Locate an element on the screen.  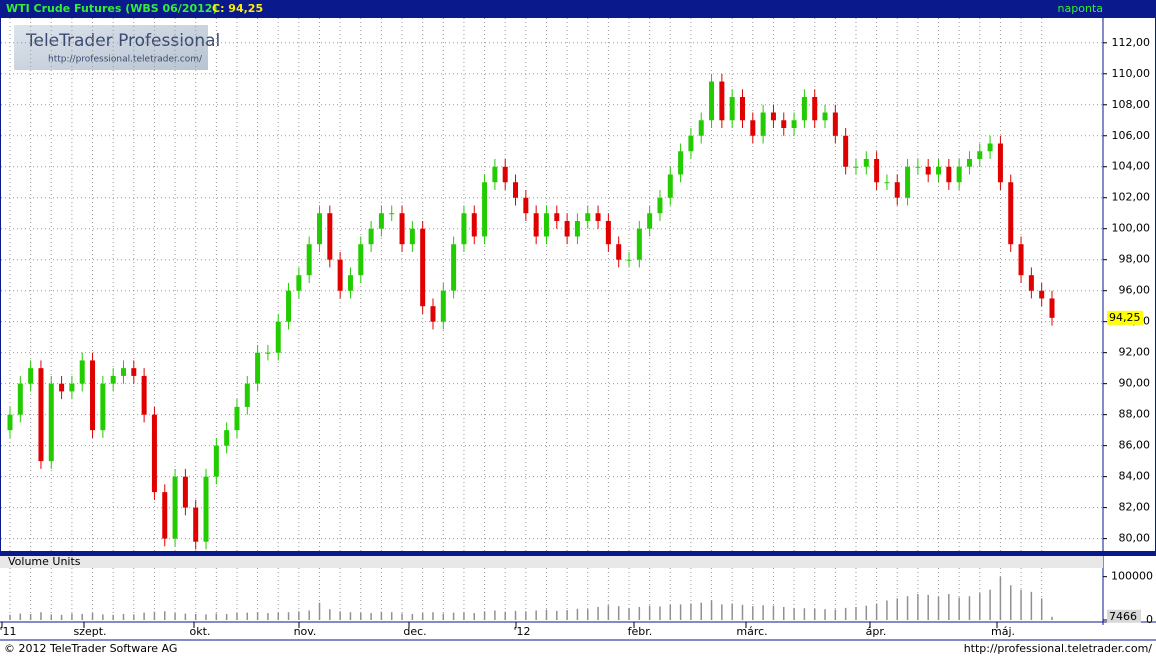
footer-url: http://professional.teletrader.com/ is located at coordinates (1058, 648).